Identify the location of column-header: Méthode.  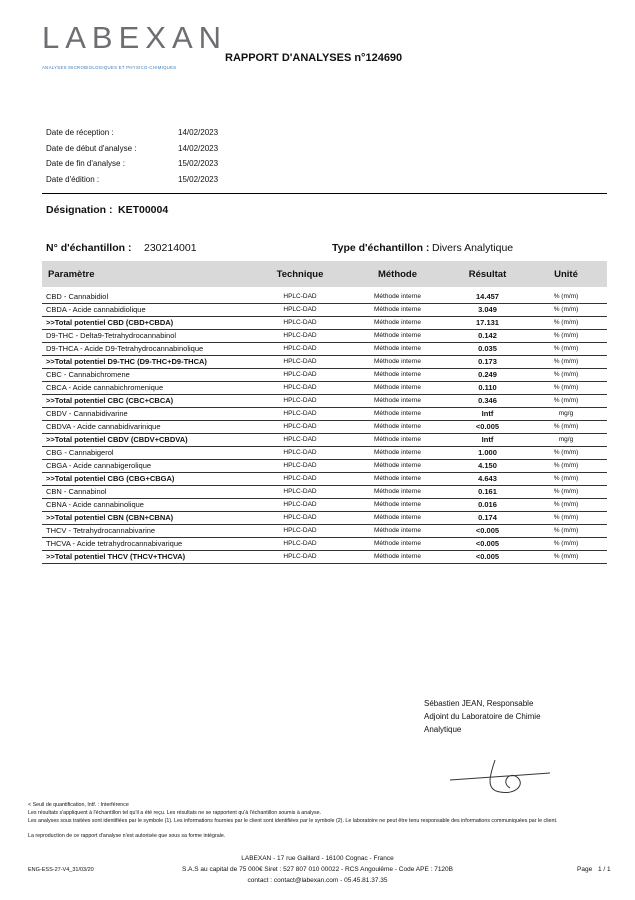
(397, 274).